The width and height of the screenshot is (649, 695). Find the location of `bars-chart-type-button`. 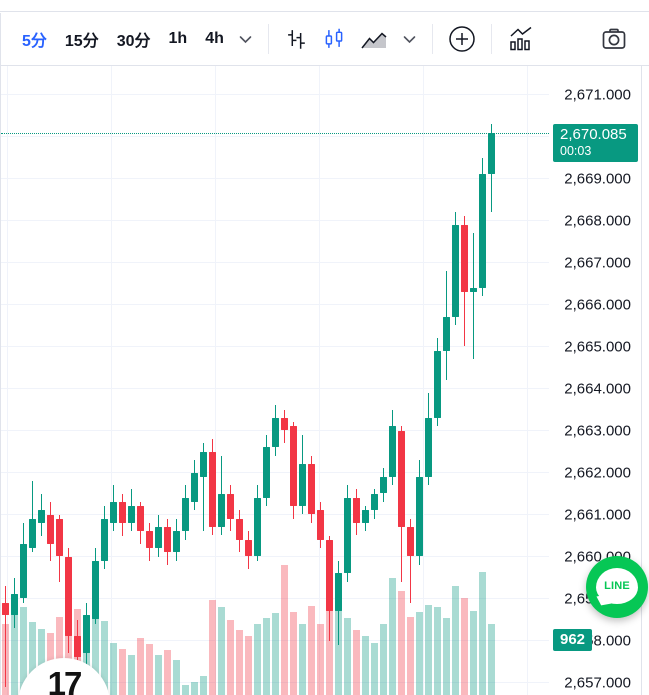

bars-chart-type-button is located at coordinates (296, 39).